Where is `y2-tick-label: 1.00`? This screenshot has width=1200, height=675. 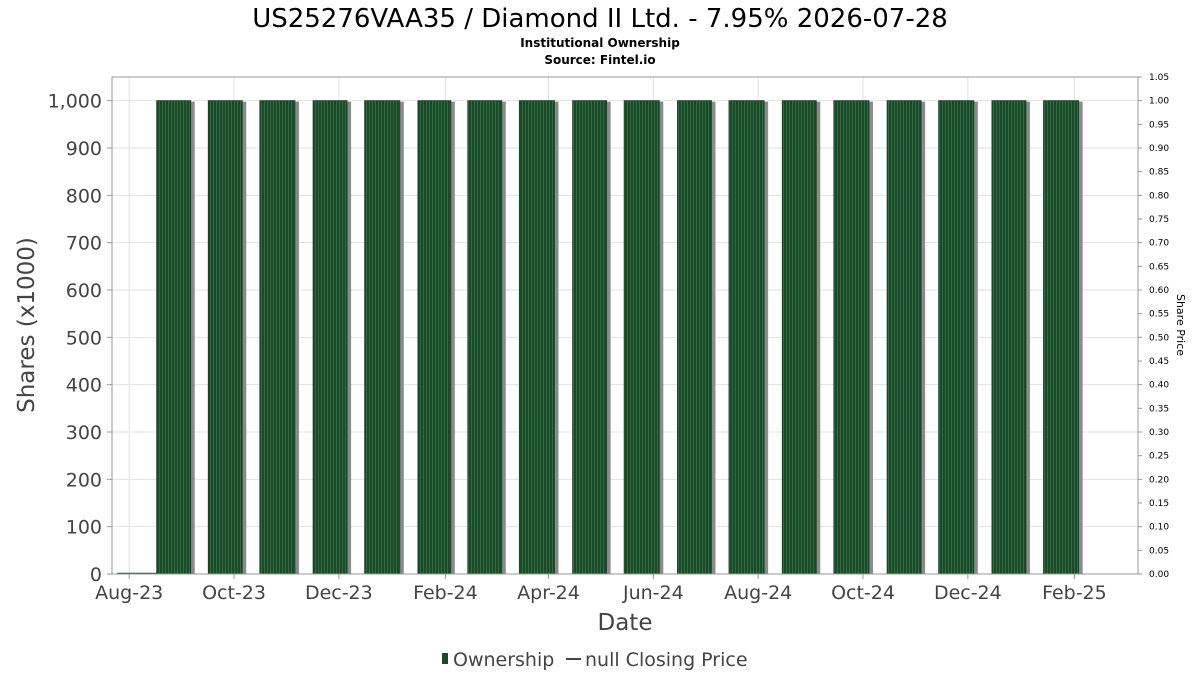 y2-tick-label: 1.00 is located at coordinates (1159, 102).